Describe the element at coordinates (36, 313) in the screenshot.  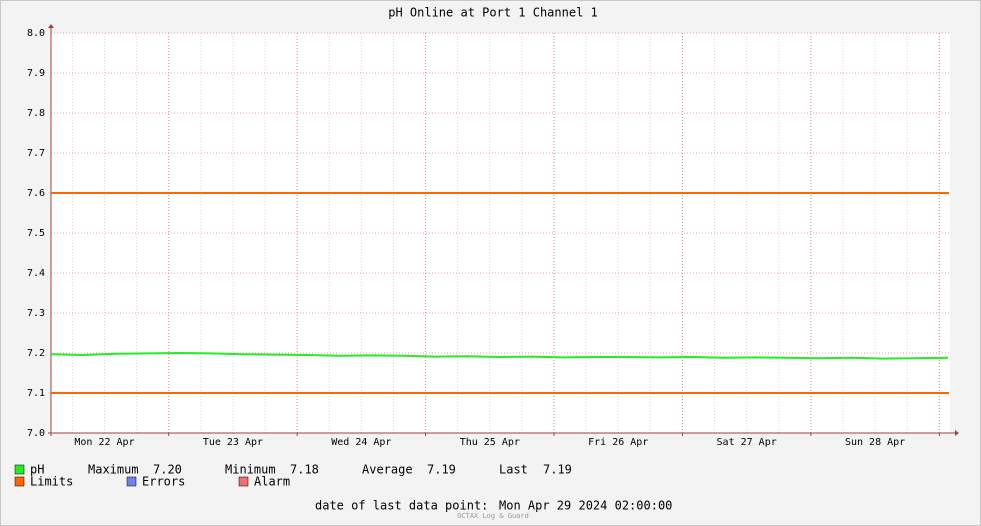
I see `y-tick-label: 7.3` at that location.